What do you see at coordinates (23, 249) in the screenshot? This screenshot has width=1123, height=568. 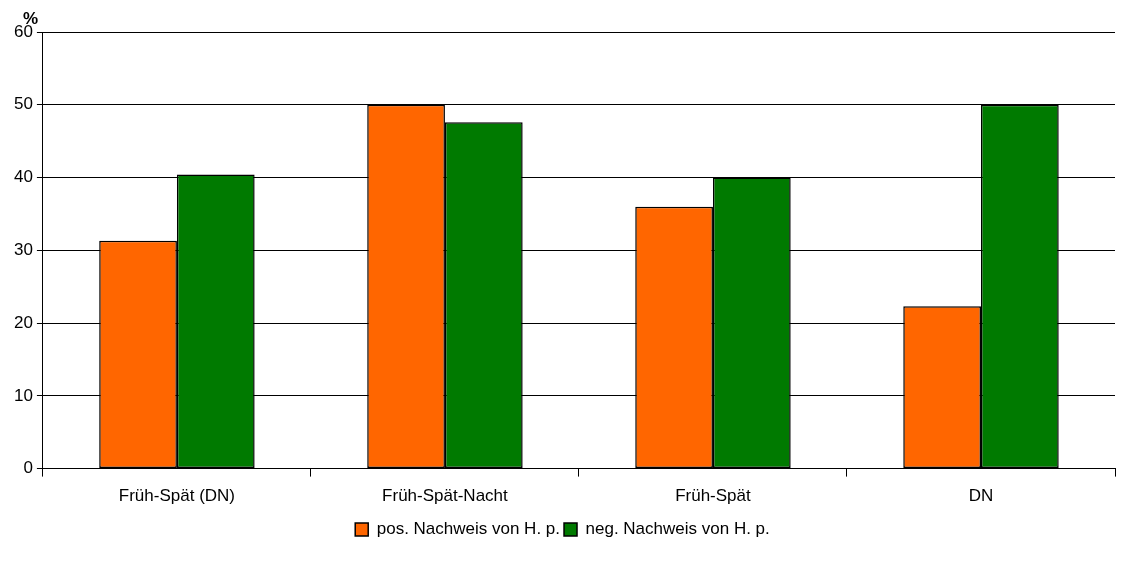 I see `y-tick-label: 30` at bounding box center [23, 249].